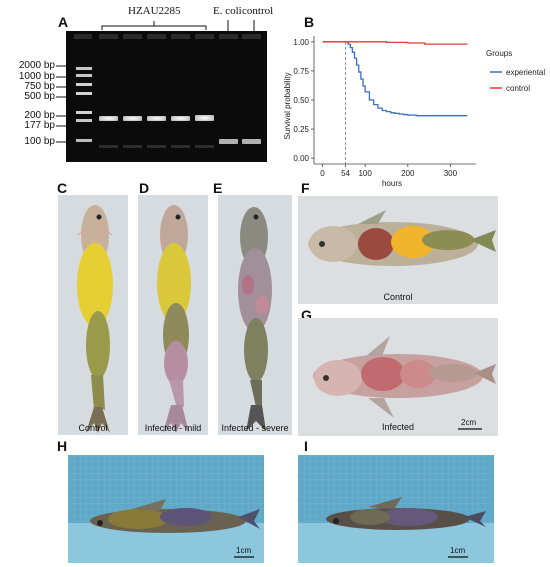  What do you see at coordinates (398, 427) in the screenshot?
I see `caption-g: Infected` at bounding box center [398, 427].